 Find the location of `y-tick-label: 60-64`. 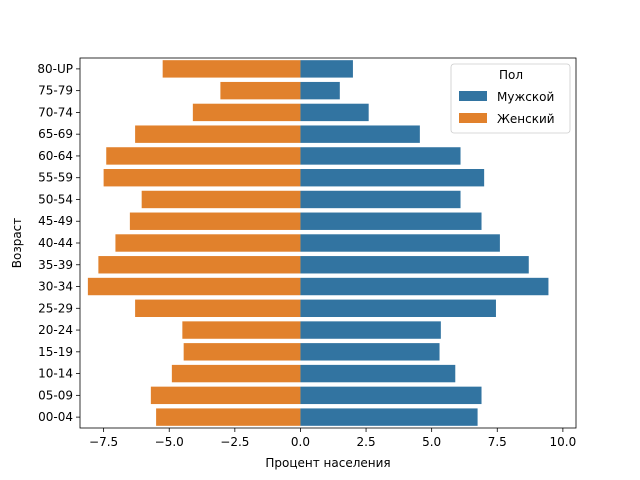

y-tick-label: 60-64 is located at coordinates (55, 156).